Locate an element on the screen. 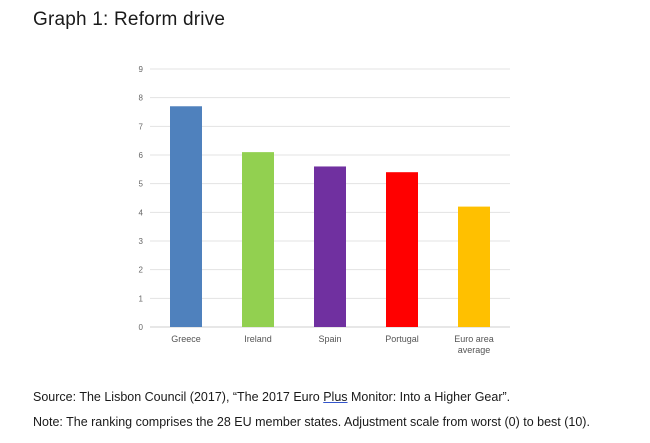  graph-title: Graph 1: Reform drive is located at coordinates (129, 19).